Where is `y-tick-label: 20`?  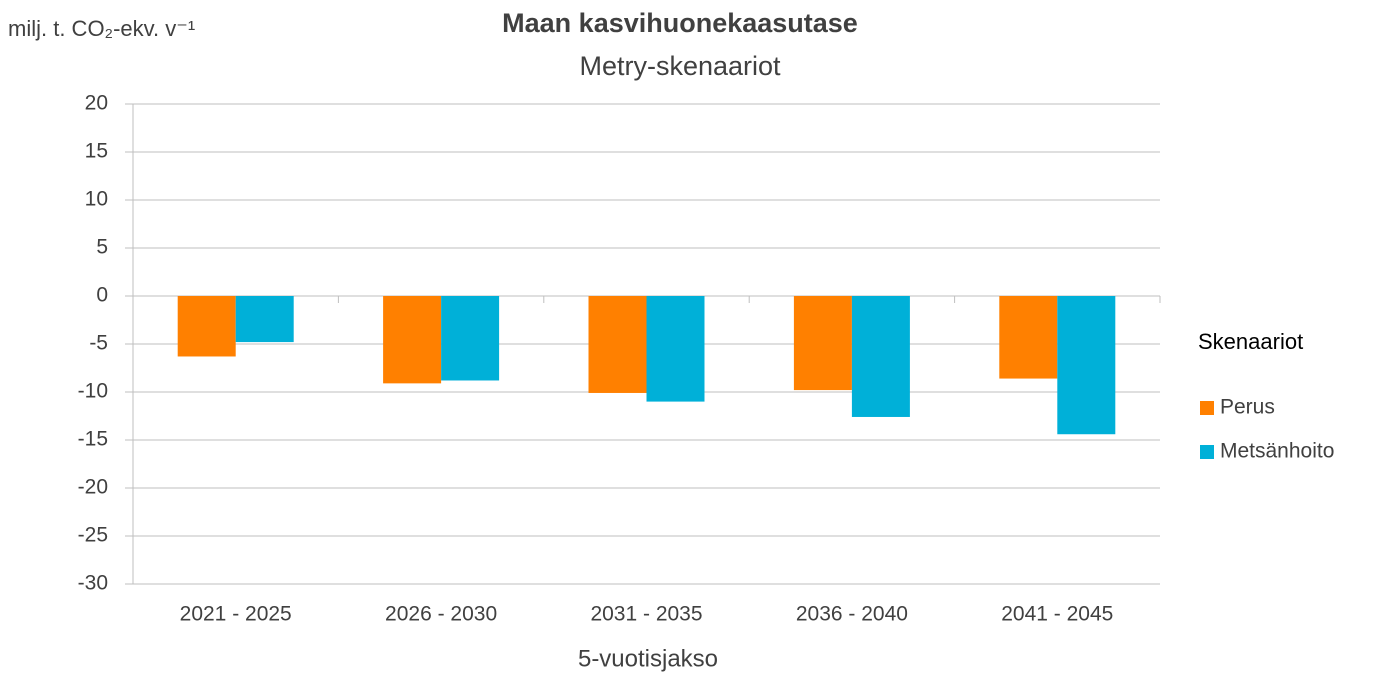 y-tick-label: 20 is located at coordinates (96, 103).